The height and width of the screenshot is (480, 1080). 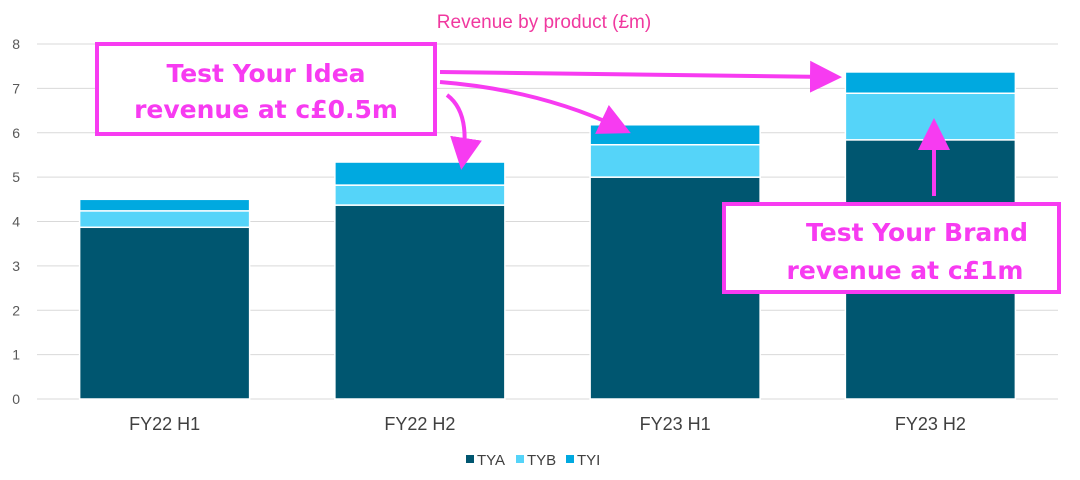 I want to click on legend-label: TYI, so click(x=588, y=460).